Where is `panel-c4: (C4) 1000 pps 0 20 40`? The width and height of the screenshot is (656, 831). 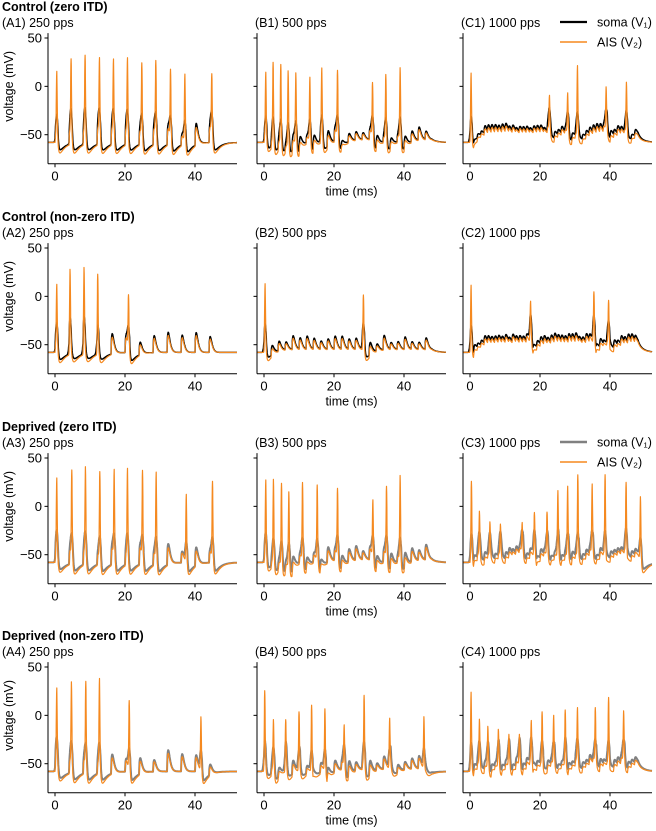
panel-c4: (C4) 1000 pps 0 20 40 is located at coordinates (556, 729).